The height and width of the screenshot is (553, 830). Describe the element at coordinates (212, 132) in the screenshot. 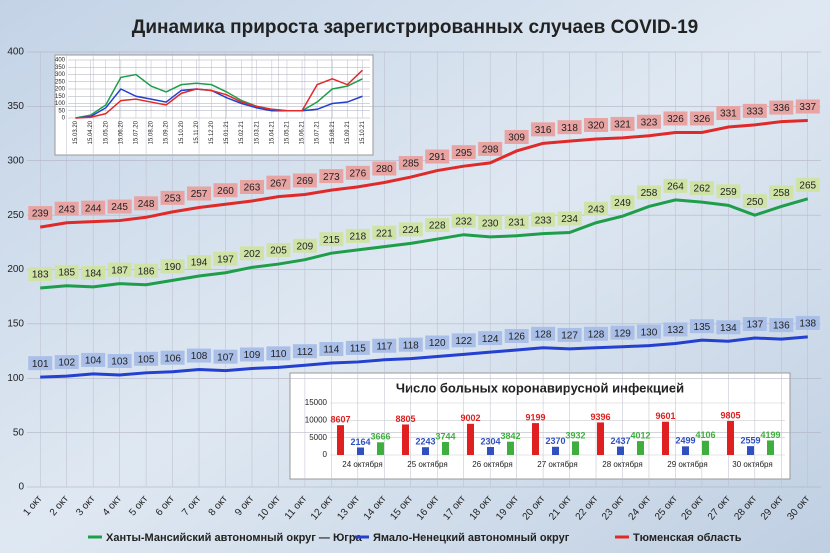

I see `x-tick-label: 15.12.20` at that location.